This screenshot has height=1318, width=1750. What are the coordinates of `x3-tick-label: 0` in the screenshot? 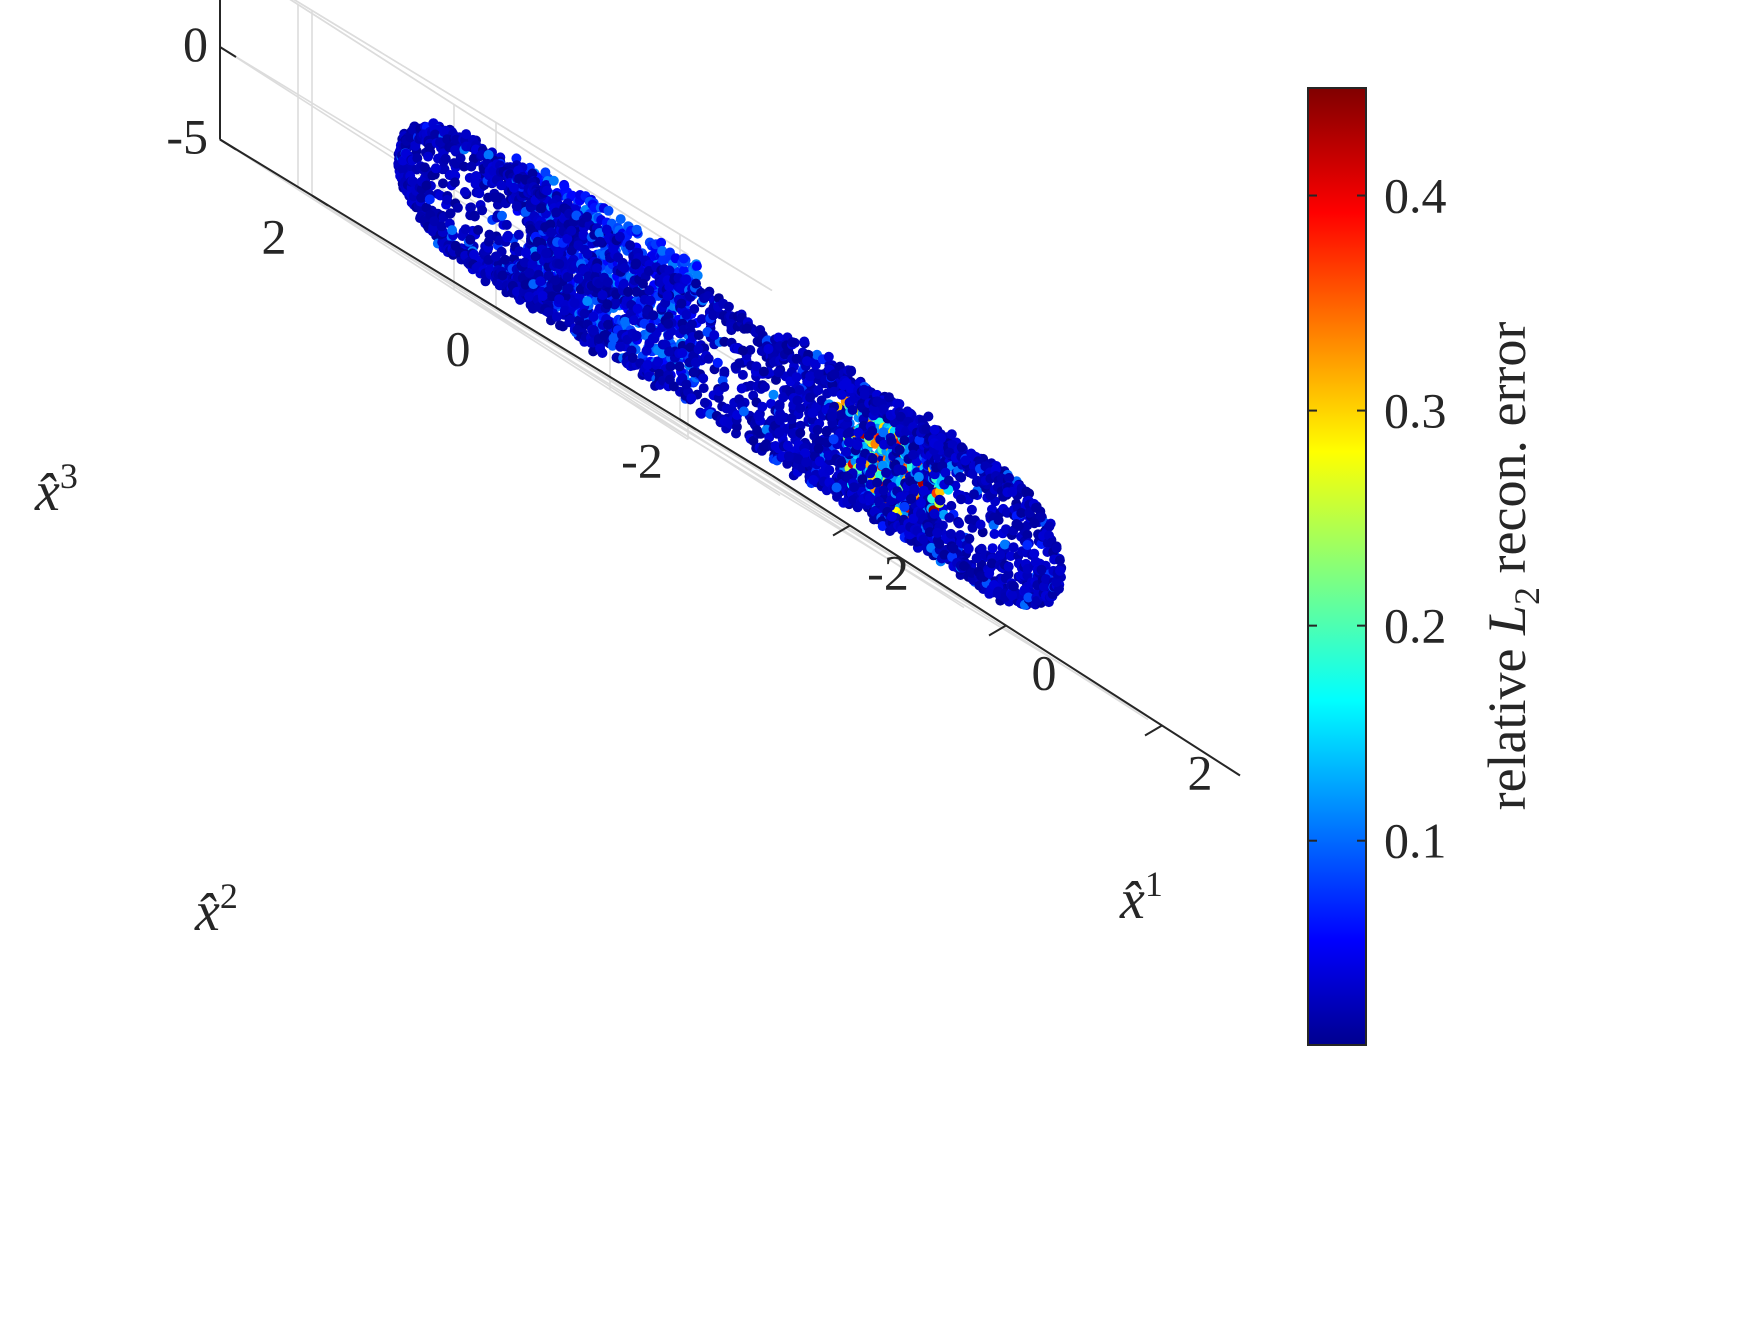 It's located at (195, 44).